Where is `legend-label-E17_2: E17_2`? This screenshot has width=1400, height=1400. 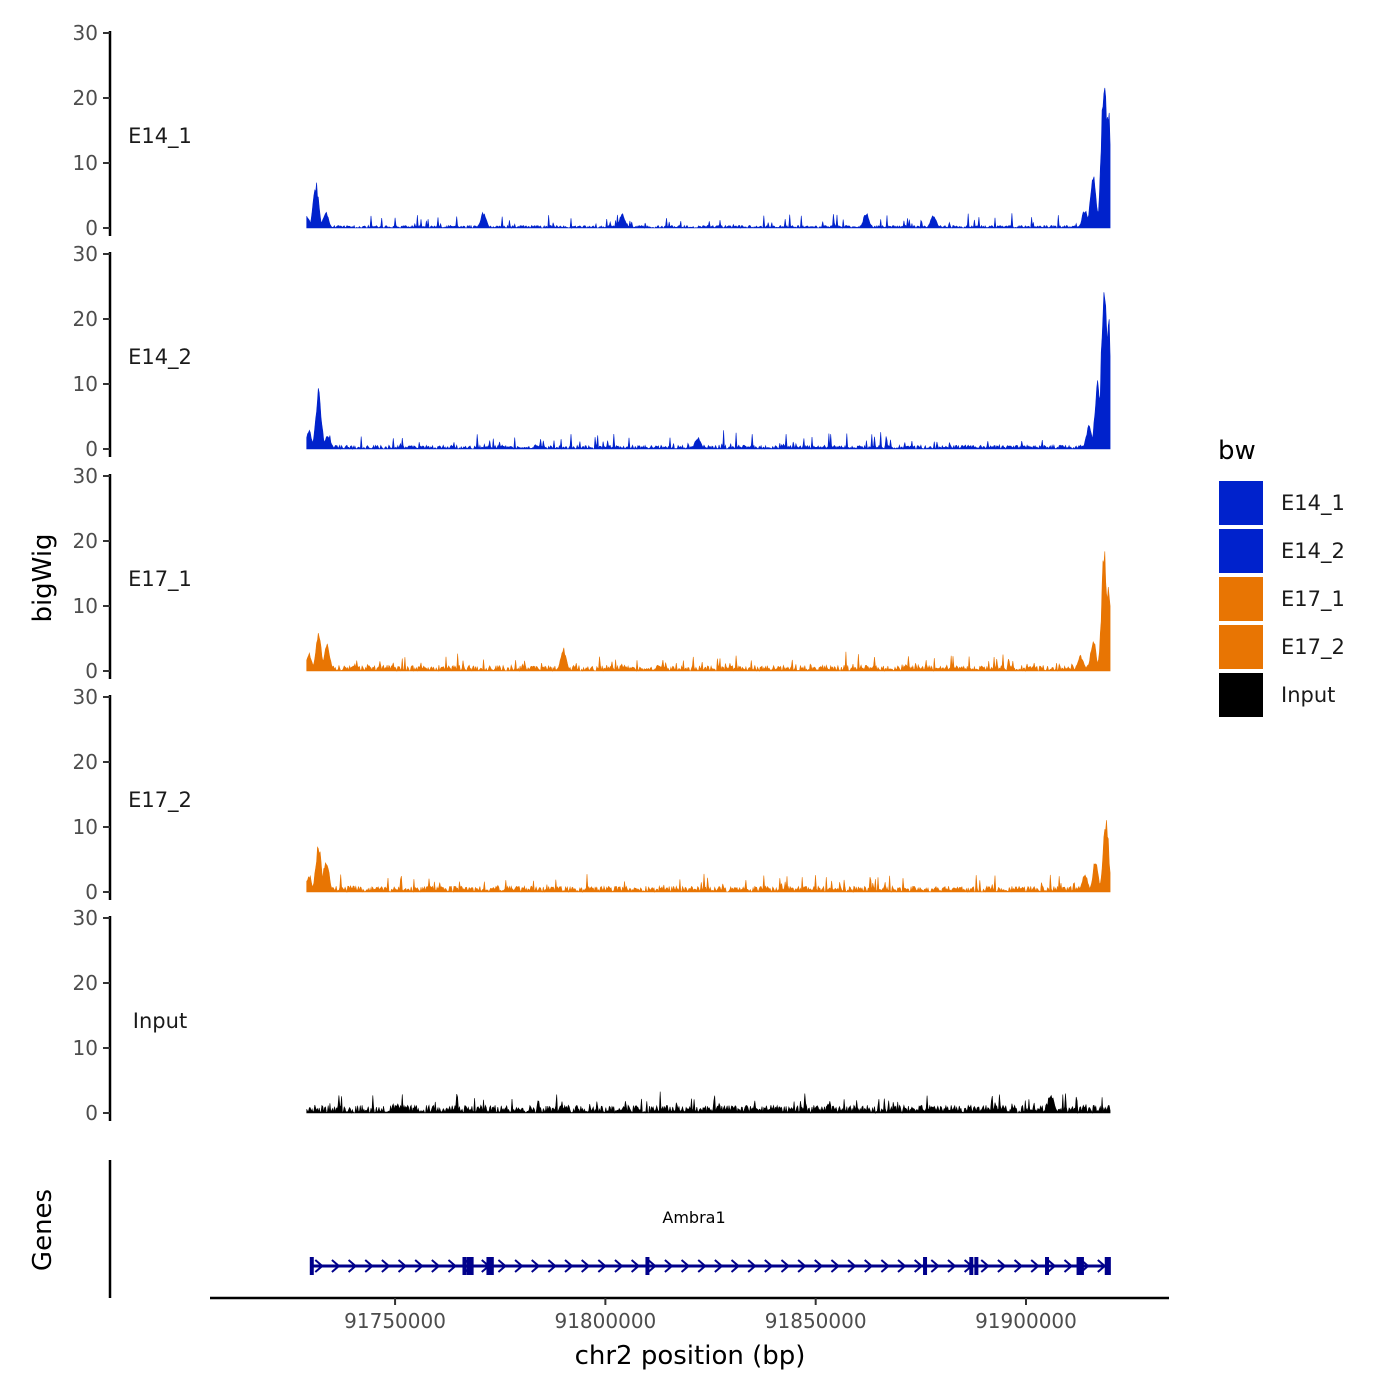
legend-label-E17_2: E17_2 is located at coordinates (1313, 647).